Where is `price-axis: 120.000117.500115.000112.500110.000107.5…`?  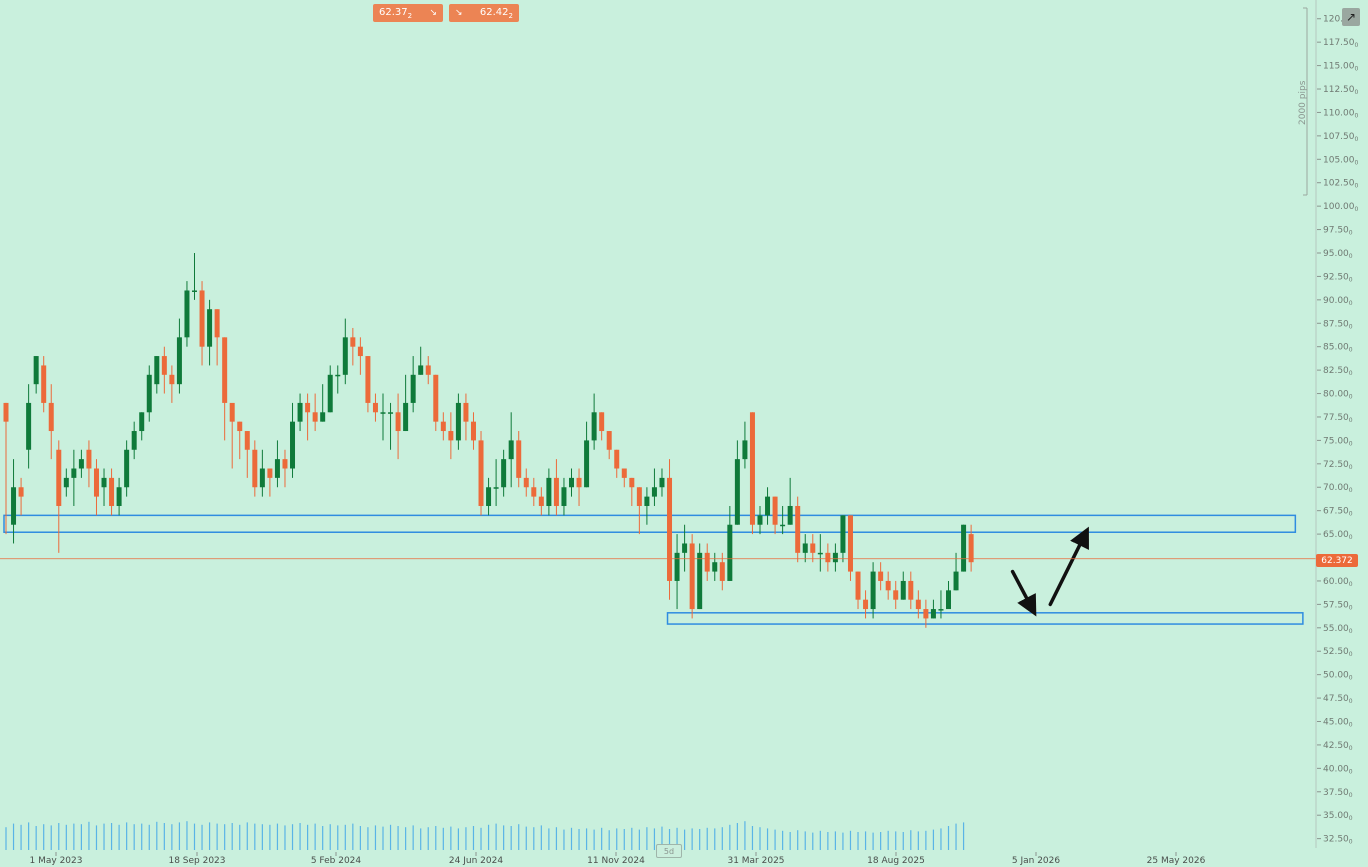
price-axis: 120.000117.500115.000112.500110.000107.5… is located at coordinates (1337, 424).